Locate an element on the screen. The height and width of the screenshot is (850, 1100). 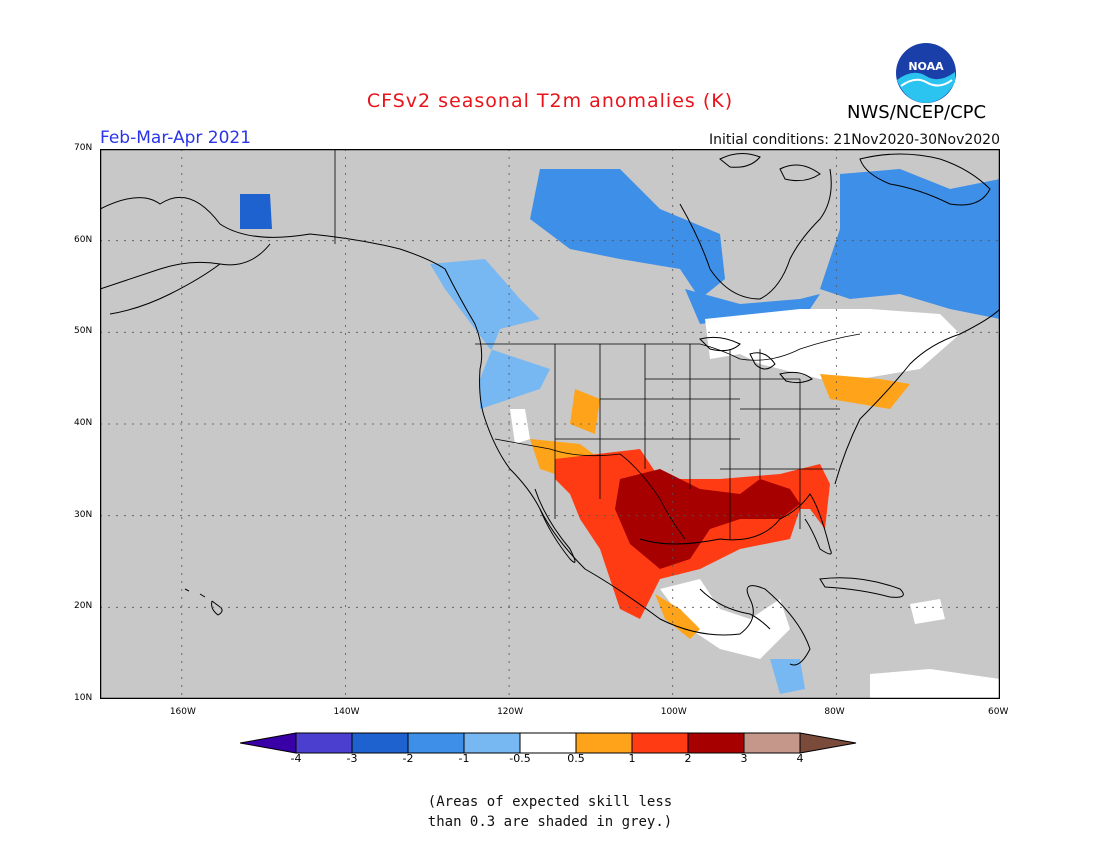
colorbar-swatches is located at coordinates (548, 743).